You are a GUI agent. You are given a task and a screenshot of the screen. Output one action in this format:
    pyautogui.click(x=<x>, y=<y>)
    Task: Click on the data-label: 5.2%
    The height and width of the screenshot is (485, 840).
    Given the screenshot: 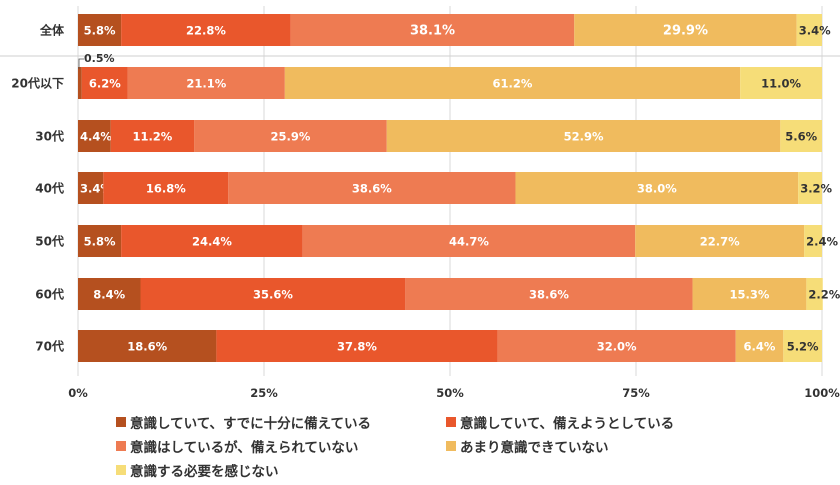 What is the action you would take?
    pyautogui.click(x=803, y=347)
    